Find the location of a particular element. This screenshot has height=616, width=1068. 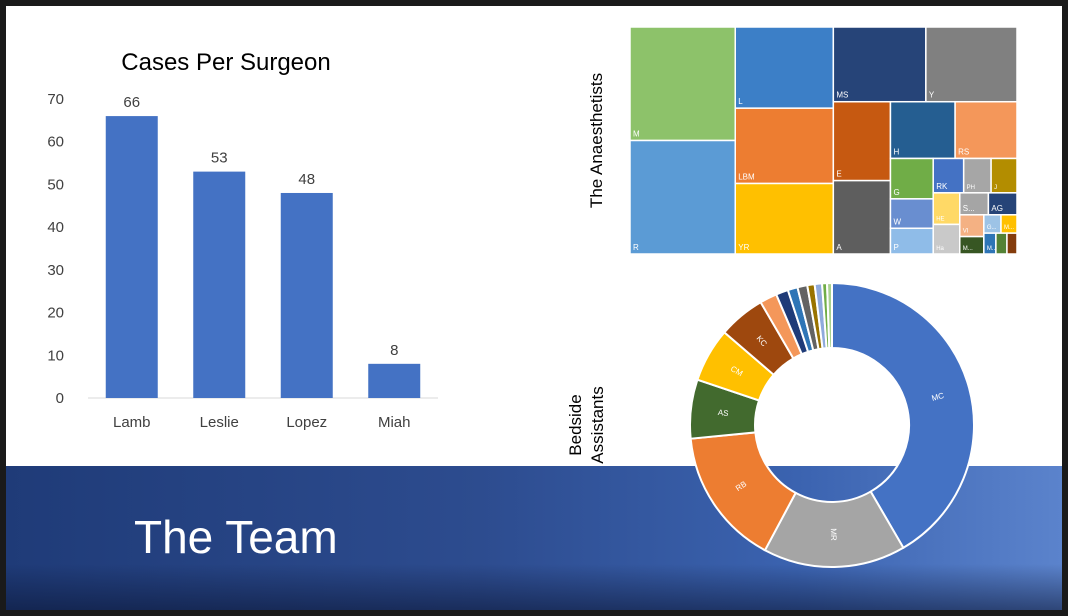

treemap-tile-label: M is located at coordinates (636, 134).